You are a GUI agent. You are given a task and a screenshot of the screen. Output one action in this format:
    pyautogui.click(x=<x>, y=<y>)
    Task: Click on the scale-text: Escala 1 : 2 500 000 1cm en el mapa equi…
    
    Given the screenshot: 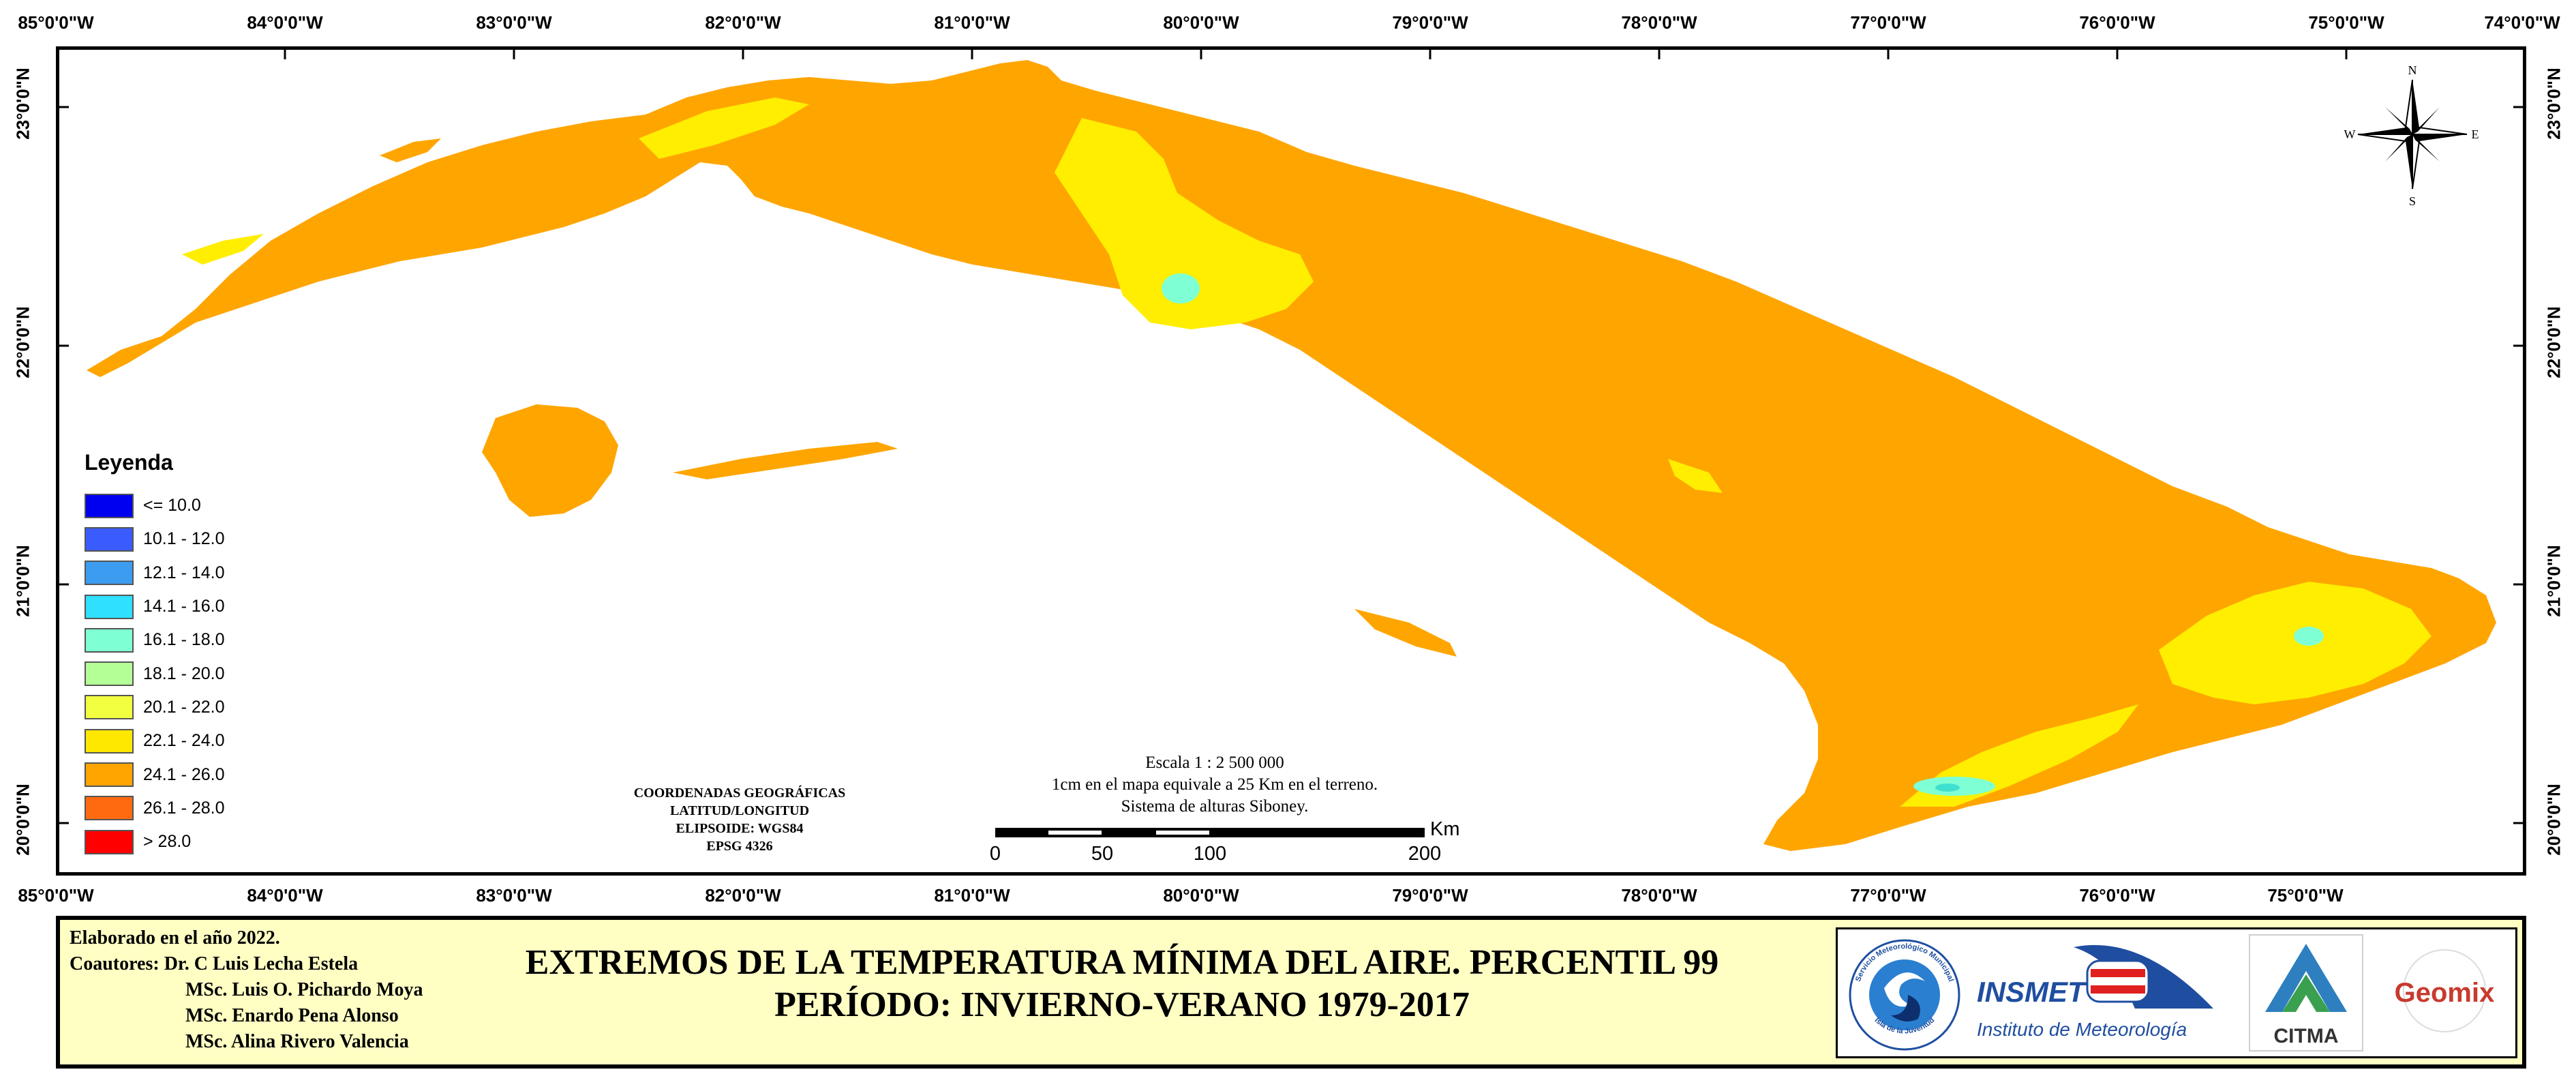 What is the action you would take?
    pyautogui.click(x=1215, y=785)
    